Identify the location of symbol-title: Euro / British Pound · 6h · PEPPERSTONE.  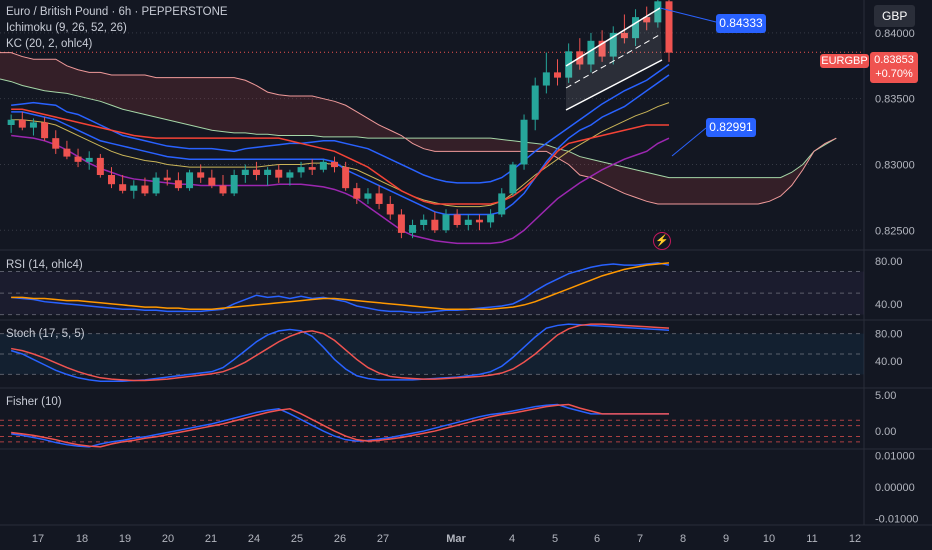
(117, 12).